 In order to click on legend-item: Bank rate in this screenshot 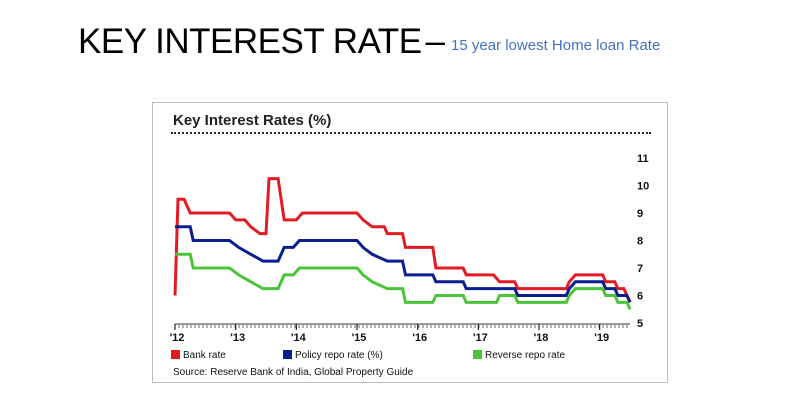, I will do `click(198, 355)`.